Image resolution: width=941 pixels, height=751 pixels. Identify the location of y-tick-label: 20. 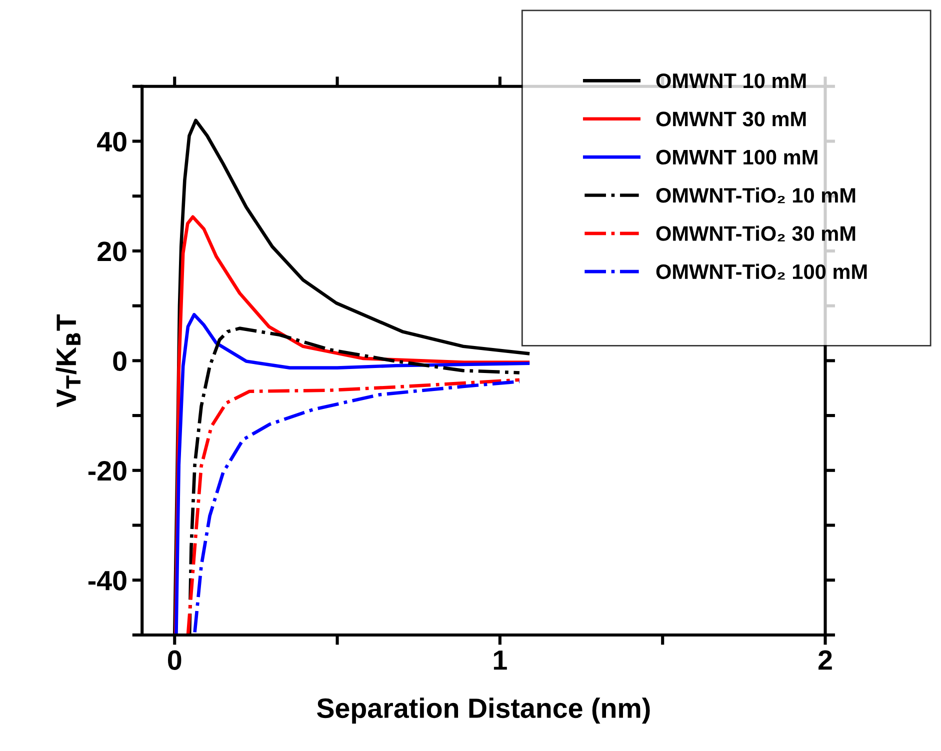
(112, 252).